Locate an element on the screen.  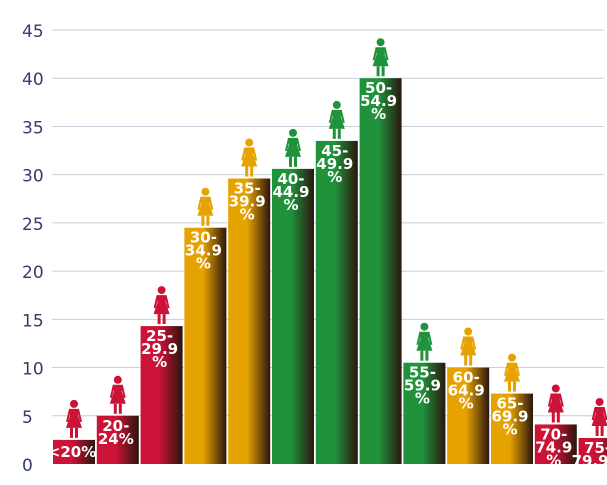
bar-label: 35-39.9% is located at coordinates (247, 202).